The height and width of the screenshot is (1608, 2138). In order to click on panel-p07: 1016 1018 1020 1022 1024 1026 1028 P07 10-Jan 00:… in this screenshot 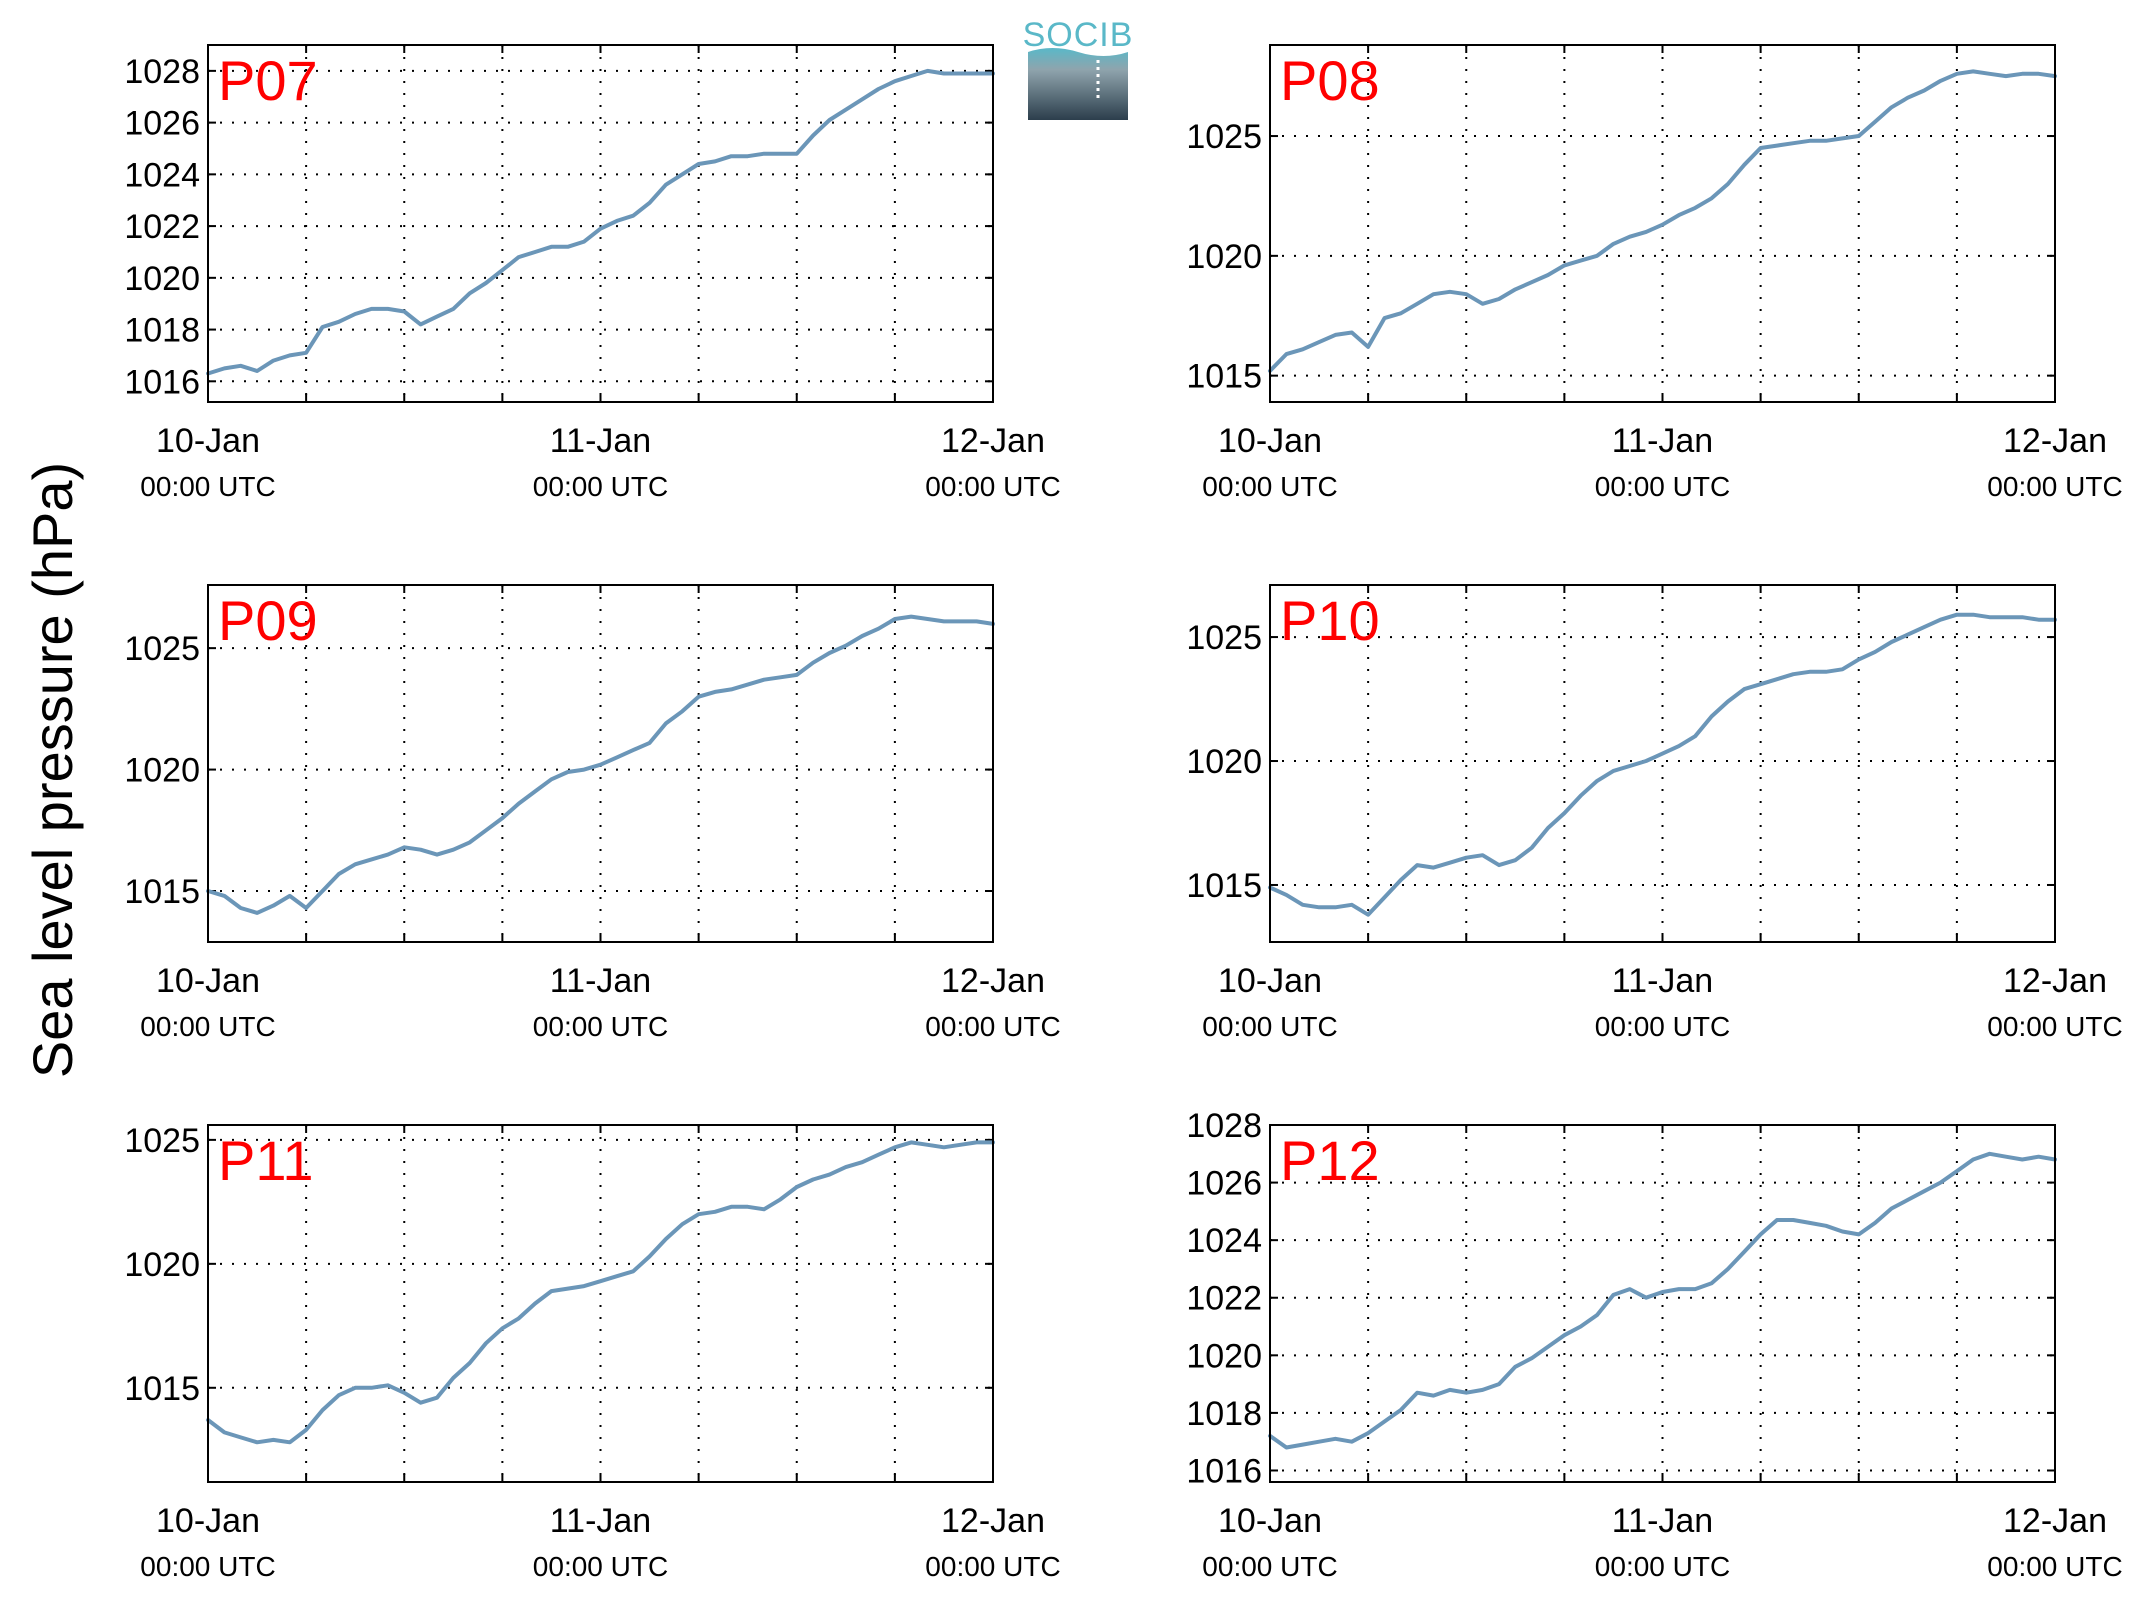, I will do `click(592, 273)`.